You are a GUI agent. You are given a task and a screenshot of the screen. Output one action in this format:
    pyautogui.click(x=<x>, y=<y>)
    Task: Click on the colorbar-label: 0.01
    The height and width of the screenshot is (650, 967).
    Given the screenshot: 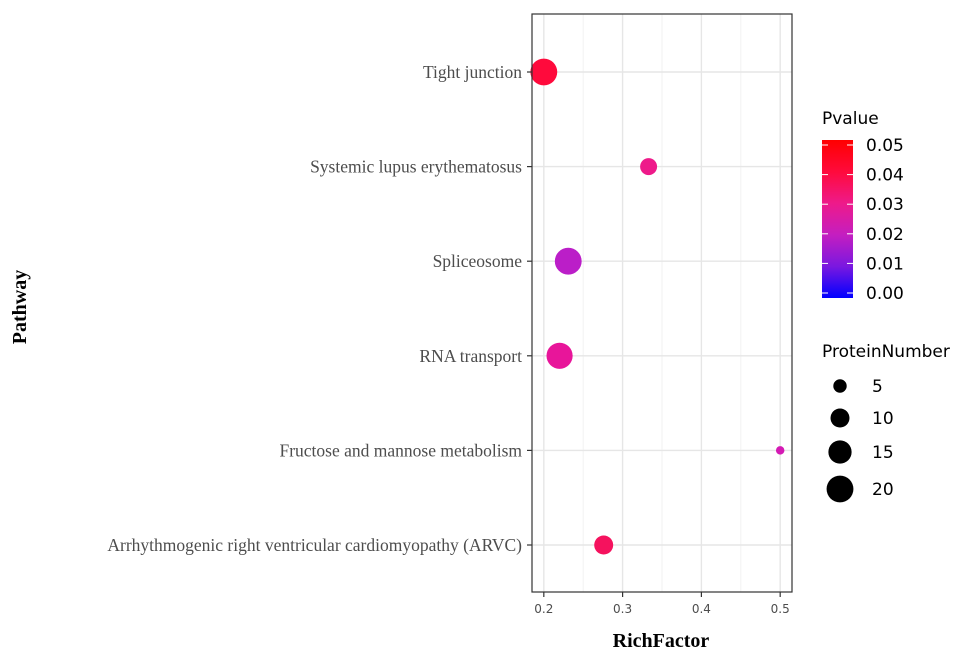 What is the action you would take?
    pyautogui.click(x=885, y=264)
    